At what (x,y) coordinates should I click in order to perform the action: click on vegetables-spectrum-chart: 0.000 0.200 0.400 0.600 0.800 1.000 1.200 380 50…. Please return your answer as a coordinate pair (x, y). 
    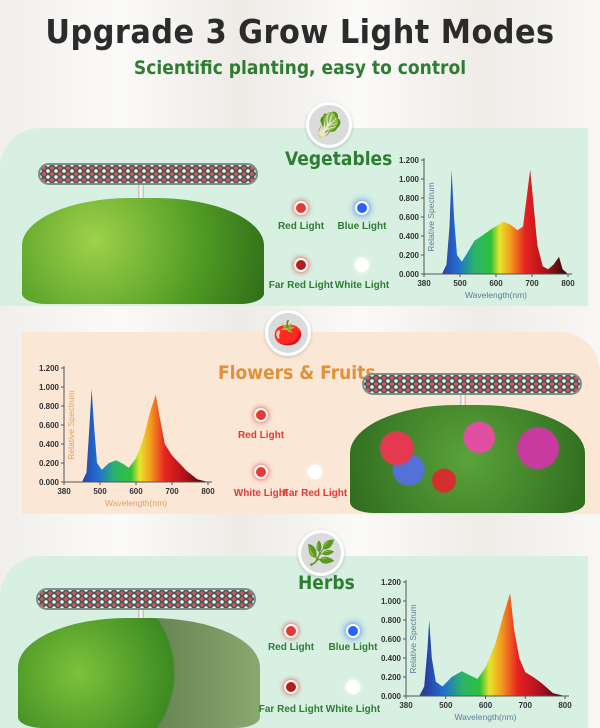
    Looking at the image, I should click on (487, 228).